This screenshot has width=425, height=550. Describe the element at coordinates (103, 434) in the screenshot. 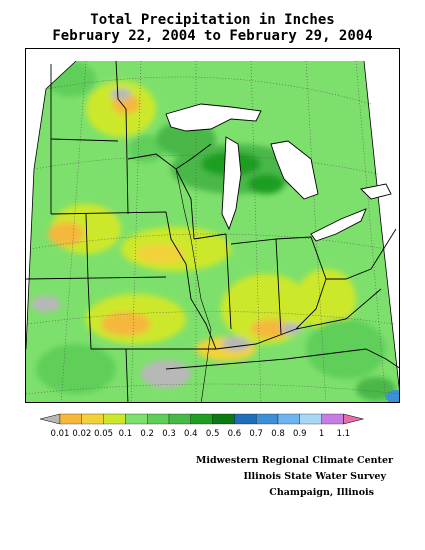

I see `legend-label: 0.05` at that location.